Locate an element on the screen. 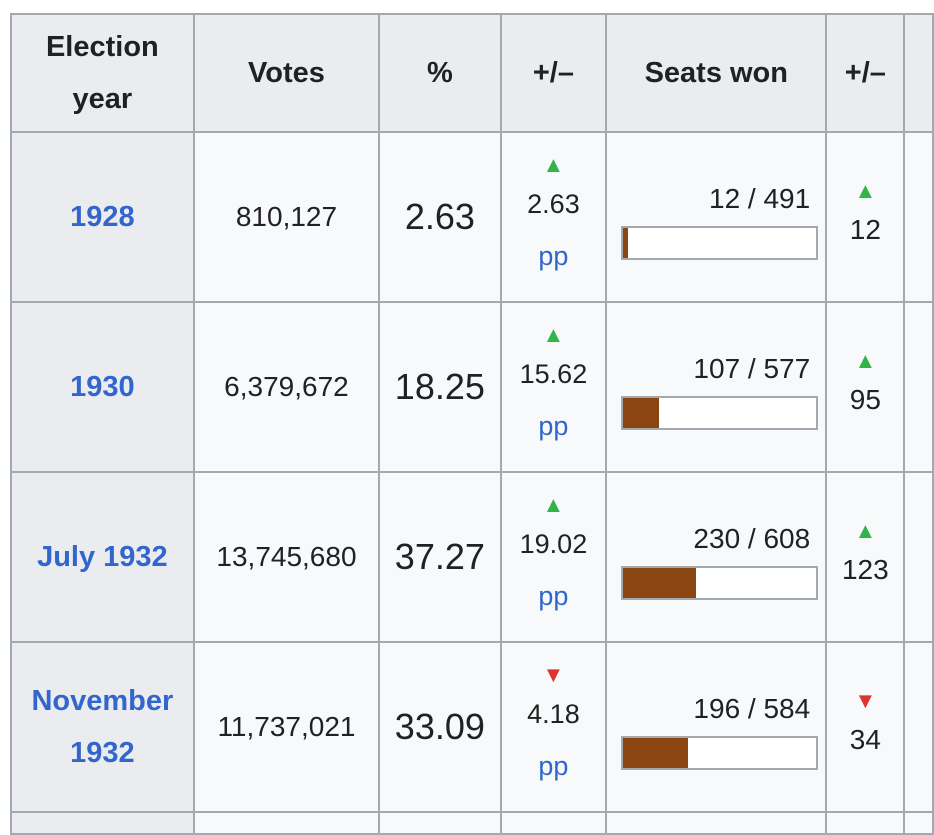 The image size is (934, 835). election-year-link: July 1932 is located at coordinates (102, 557).